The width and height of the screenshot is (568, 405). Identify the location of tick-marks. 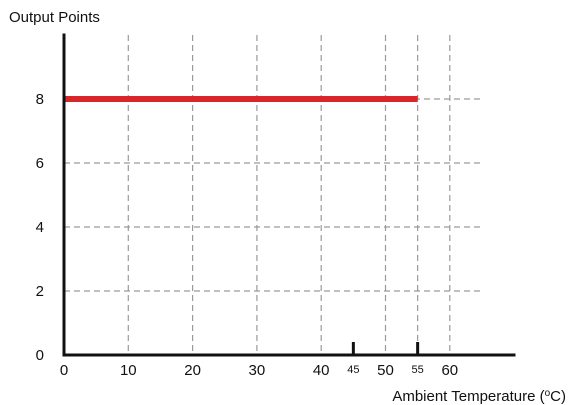
(385, 348).